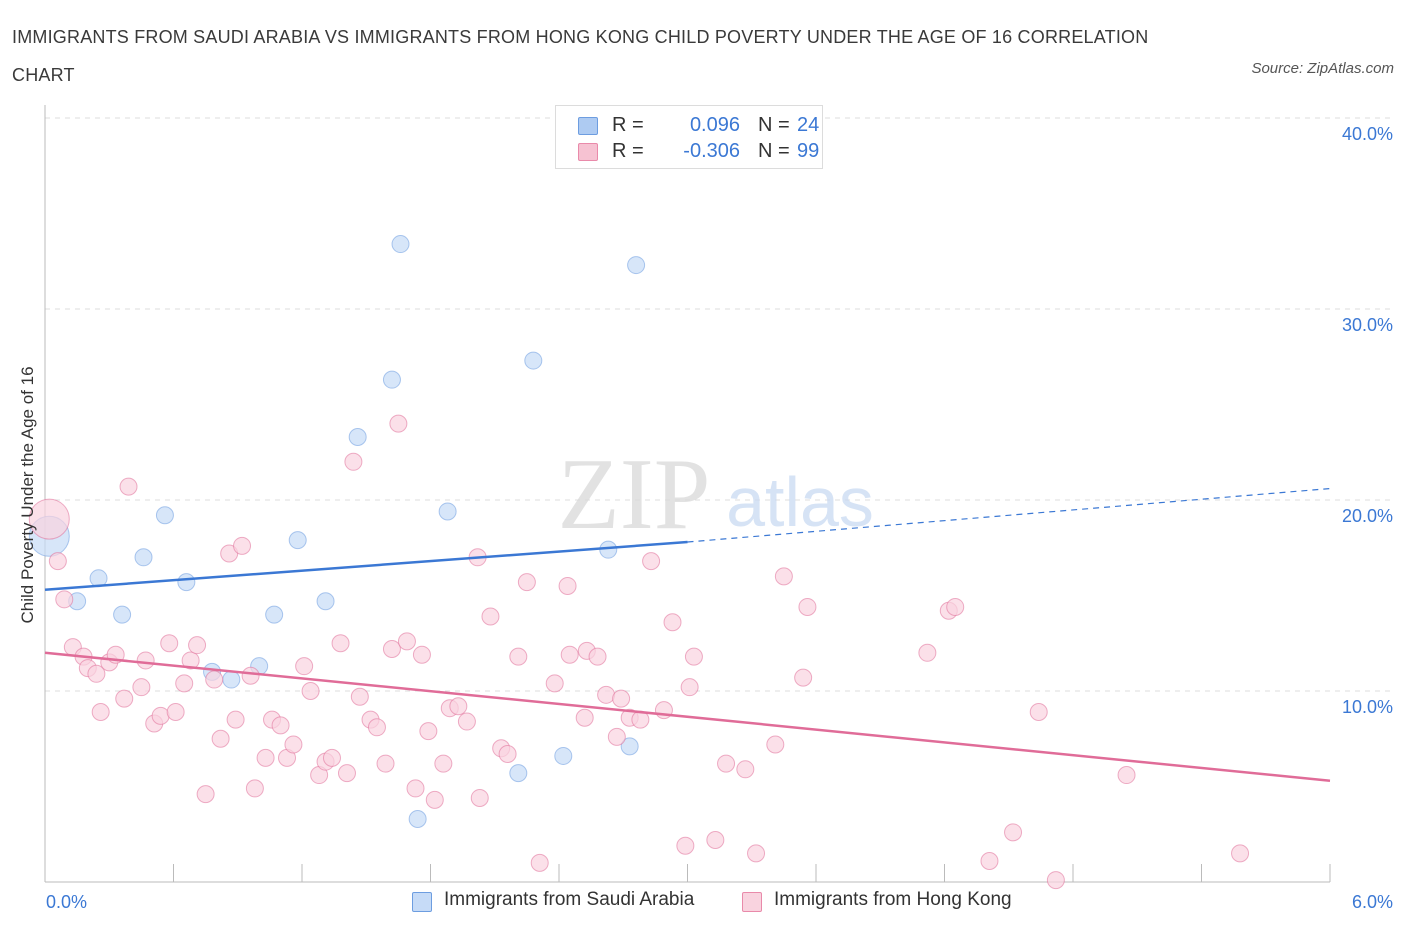  I want to click on r-label: R =, so click(628, 125).